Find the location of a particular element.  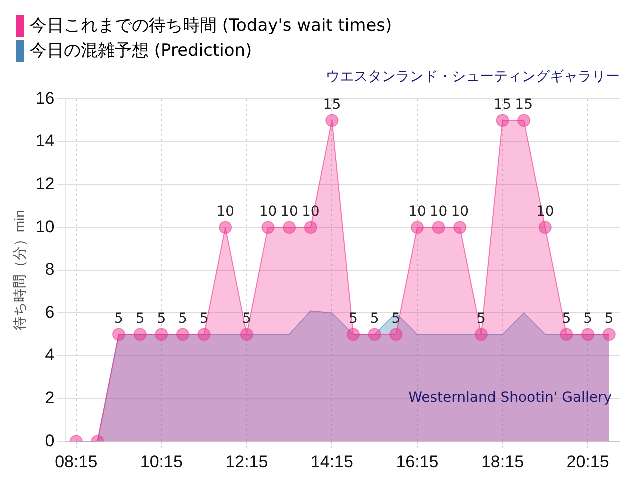

x-tick-label: 08:15 is located at coordinates (76, 462).